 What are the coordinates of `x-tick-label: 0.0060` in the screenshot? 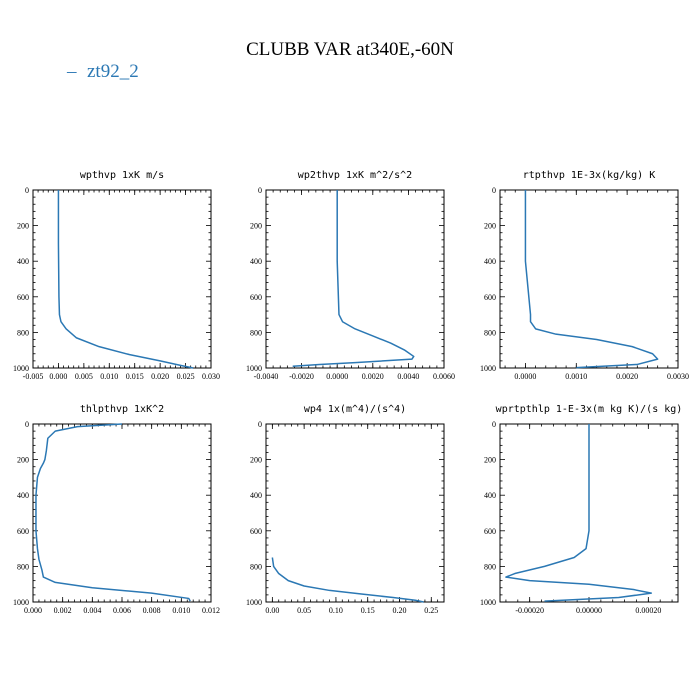 It's located at (444, 376).